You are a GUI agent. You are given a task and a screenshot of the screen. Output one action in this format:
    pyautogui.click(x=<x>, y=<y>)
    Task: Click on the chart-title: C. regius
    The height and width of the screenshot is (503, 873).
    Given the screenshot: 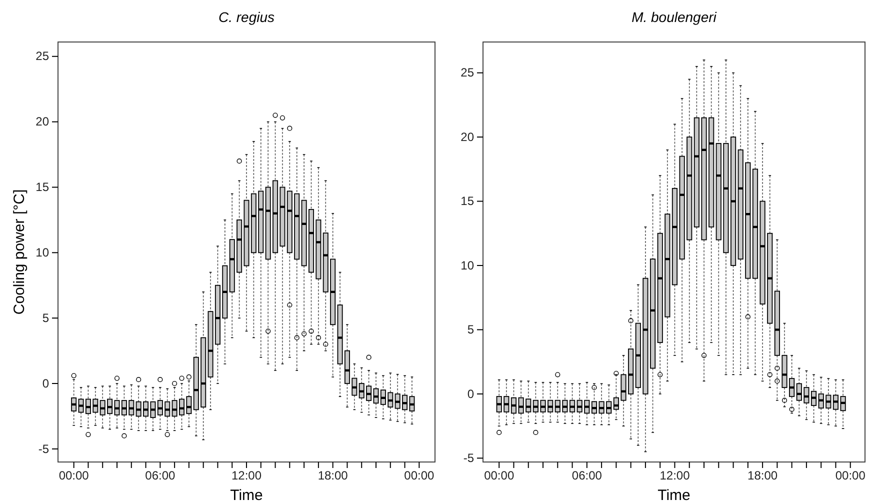 What is the action you would take?
    pyautogui.click(x=246, y=17)
    